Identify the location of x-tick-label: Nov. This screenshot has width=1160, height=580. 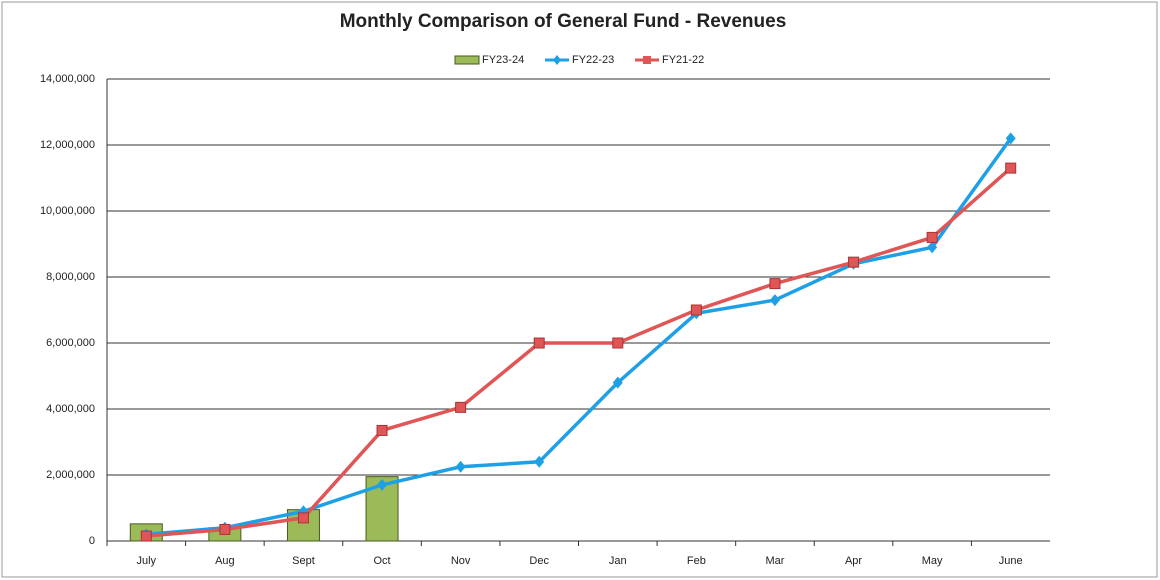
(461, 561).